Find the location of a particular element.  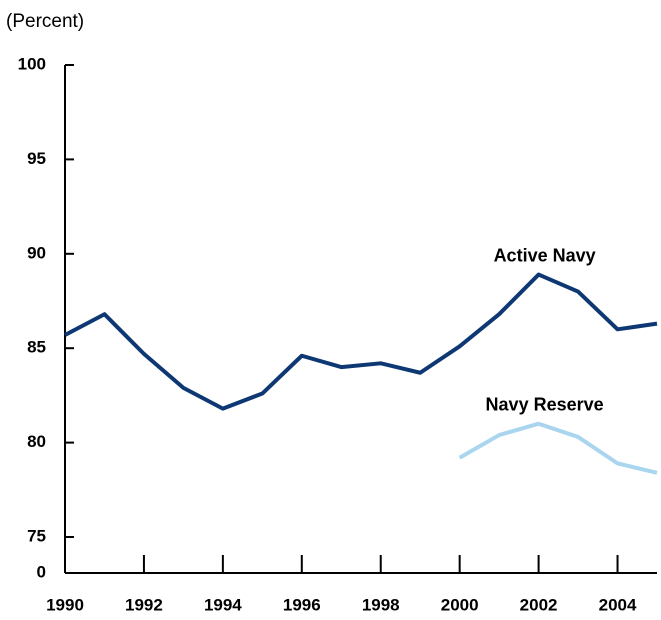

x-tick-label: 1996 is located at coordinates (302, 604).